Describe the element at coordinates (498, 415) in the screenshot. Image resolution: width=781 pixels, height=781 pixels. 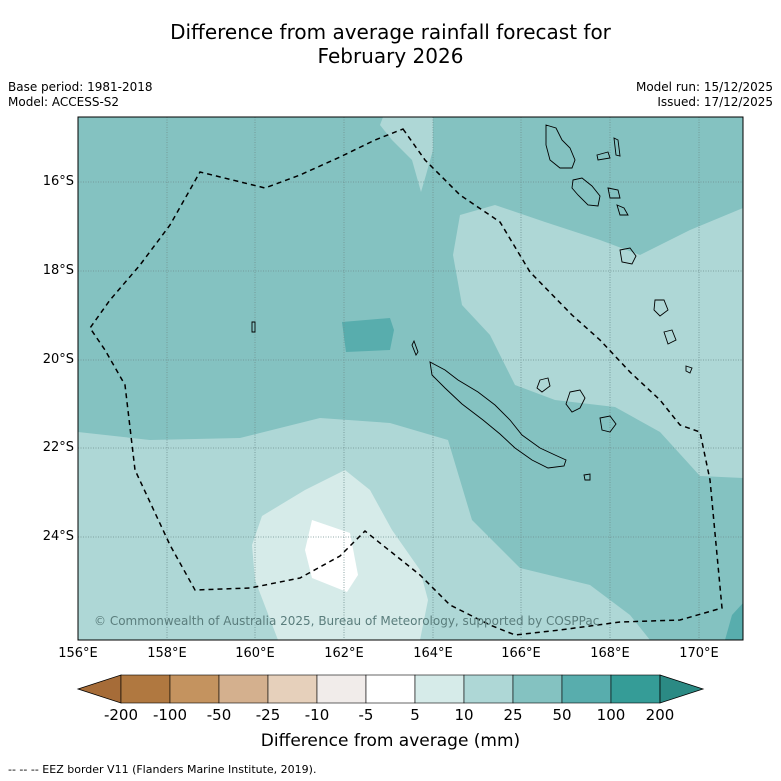
I see `new-caledonia-island` at that location.